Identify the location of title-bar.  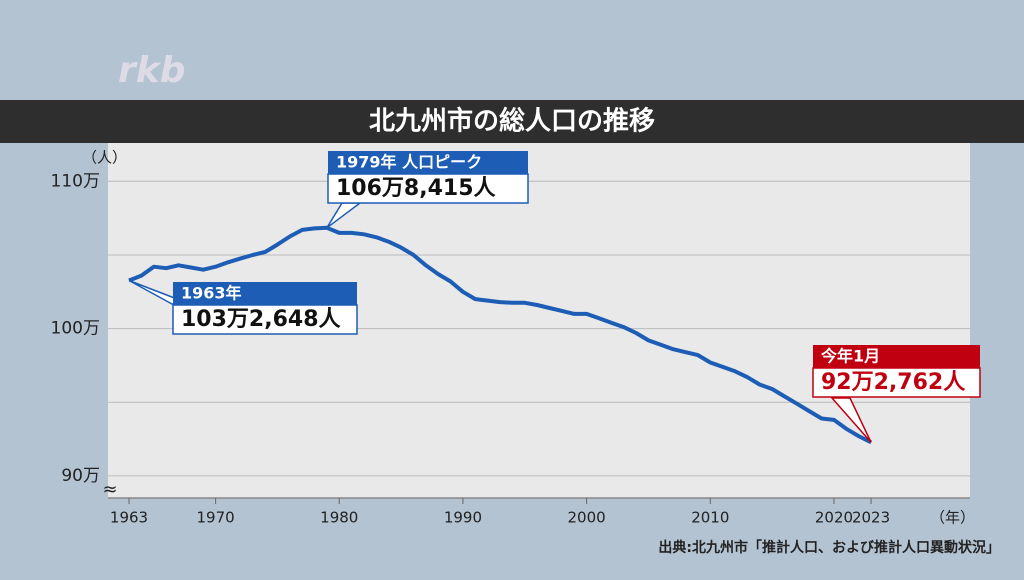
(512, 121).